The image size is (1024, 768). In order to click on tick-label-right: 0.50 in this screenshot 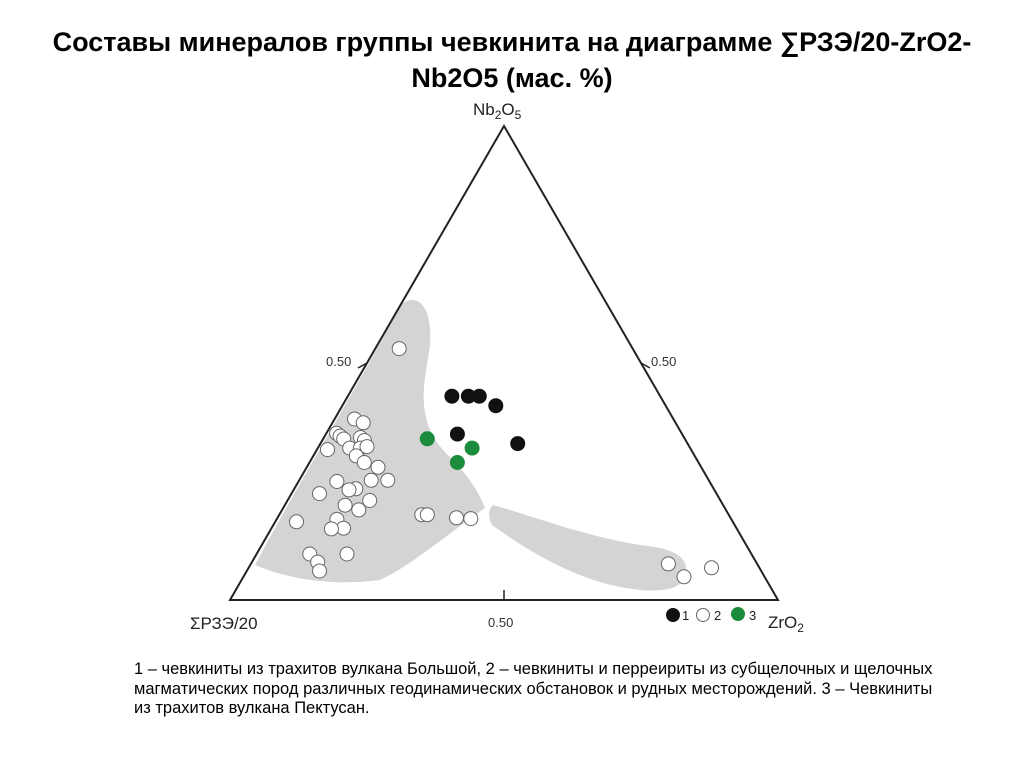, I will do `click(663, 361)`.